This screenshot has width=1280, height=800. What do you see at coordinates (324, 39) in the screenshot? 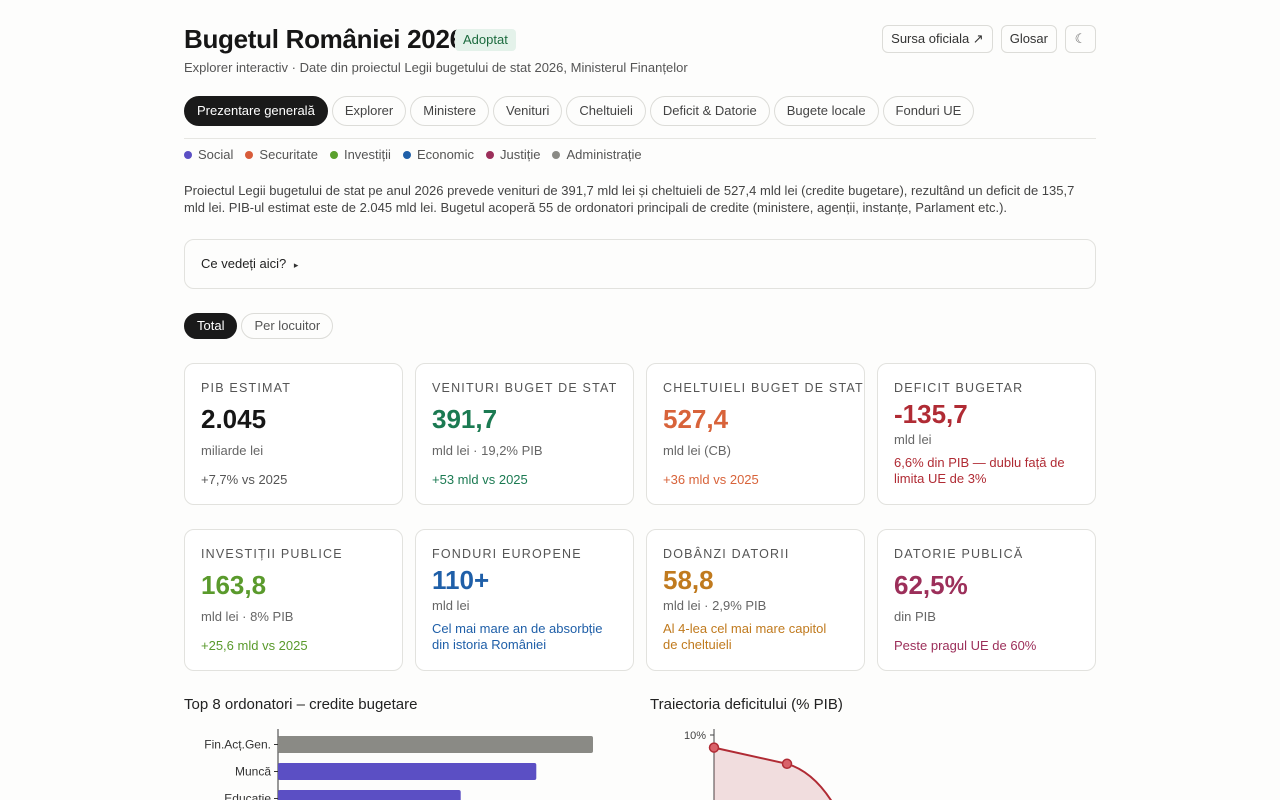
I see `page-title: Bugetul României 2026` at bounding box center [324, 39].